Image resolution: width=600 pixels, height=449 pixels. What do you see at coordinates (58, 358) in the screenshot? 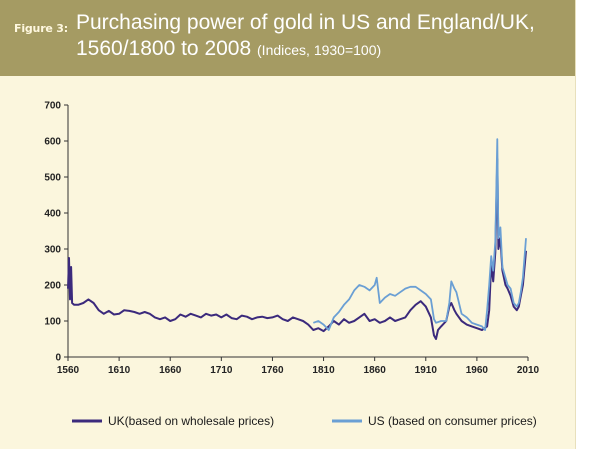
I see `y-tick-label: 0` at bounding box center [58, 358].